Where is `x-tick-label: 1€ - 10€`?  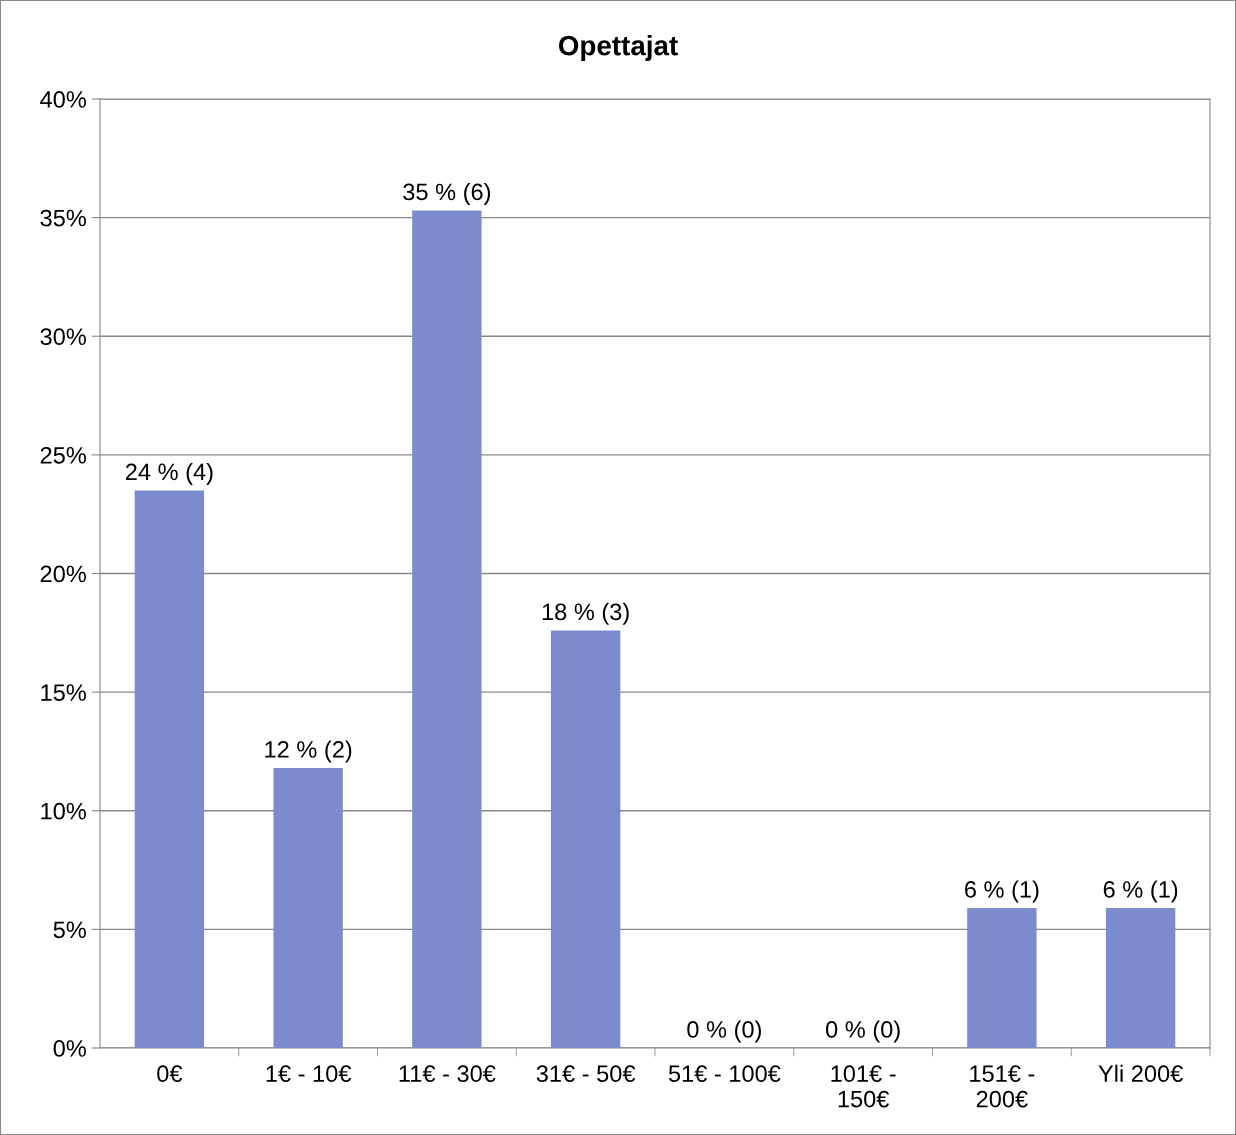
x-tick-label: 1€ - 10€ is located at coordinates (309, 1074).